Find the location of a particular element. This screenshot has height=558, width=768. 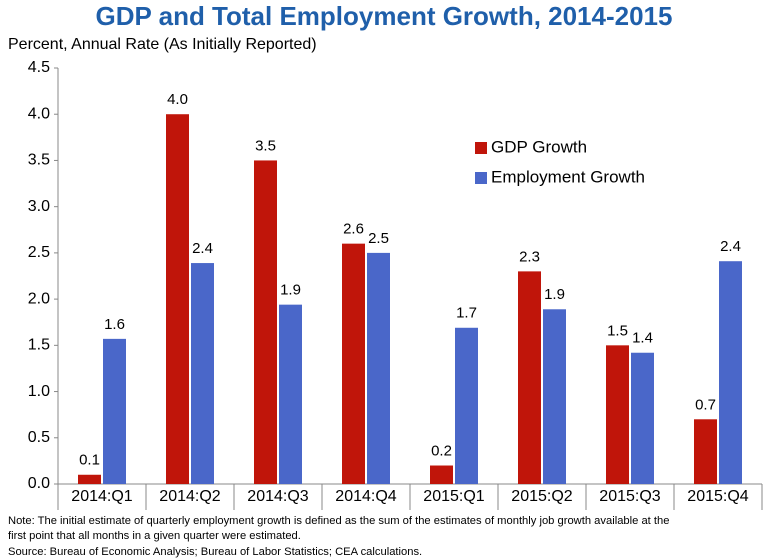

x-tick-label: 2014:Q2 is located at coordinates (189, 496).